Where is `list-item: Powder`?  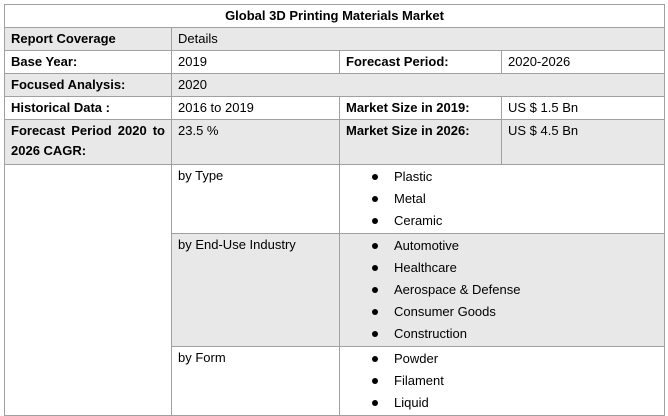
list-item: Powder is located at coordinates (513, 359).